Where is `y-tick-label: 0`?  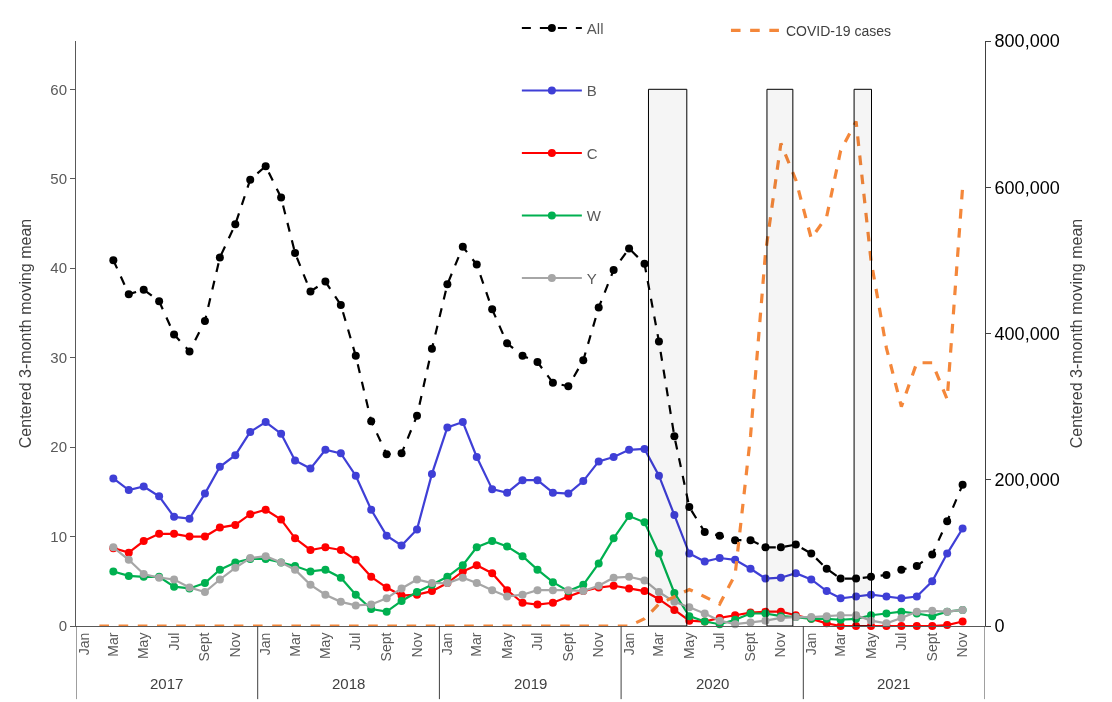 y-tick-label: 0 is located at coordinates (62, 626).